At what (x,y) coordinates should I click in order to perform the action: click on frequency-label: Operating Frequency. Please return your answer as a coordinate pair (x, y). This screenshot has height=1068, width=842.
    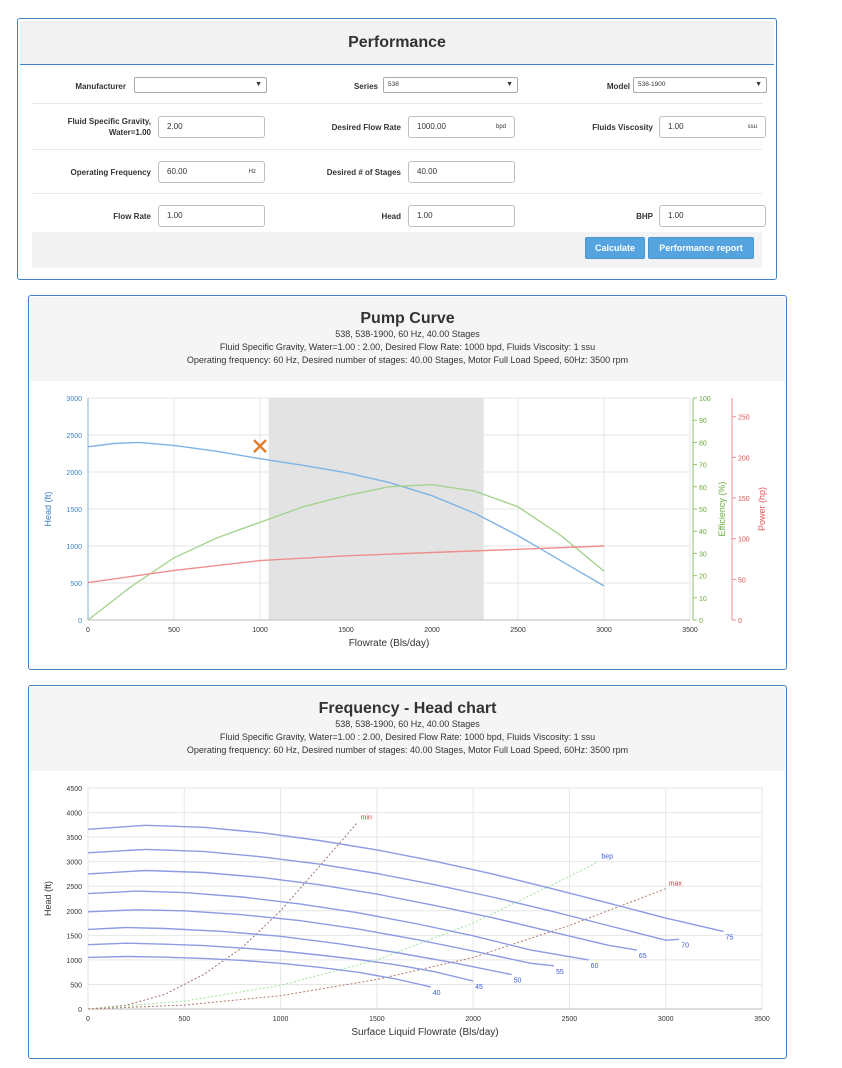
    Looking at the image, I should click on (110, 172).